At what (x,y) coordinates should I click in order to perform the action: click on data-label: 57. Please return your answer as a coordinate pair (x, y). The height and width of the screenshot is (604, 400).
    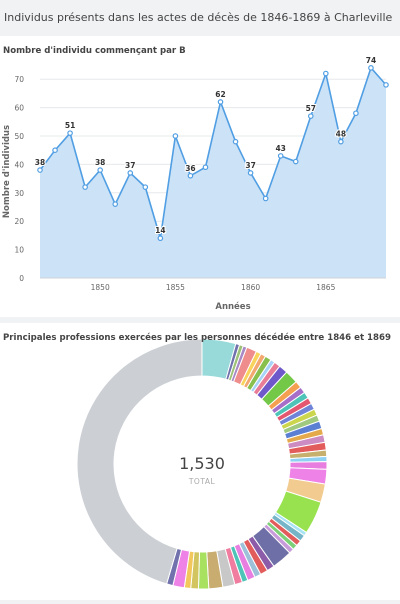
    Looking at the image, I should click on (311, 108).